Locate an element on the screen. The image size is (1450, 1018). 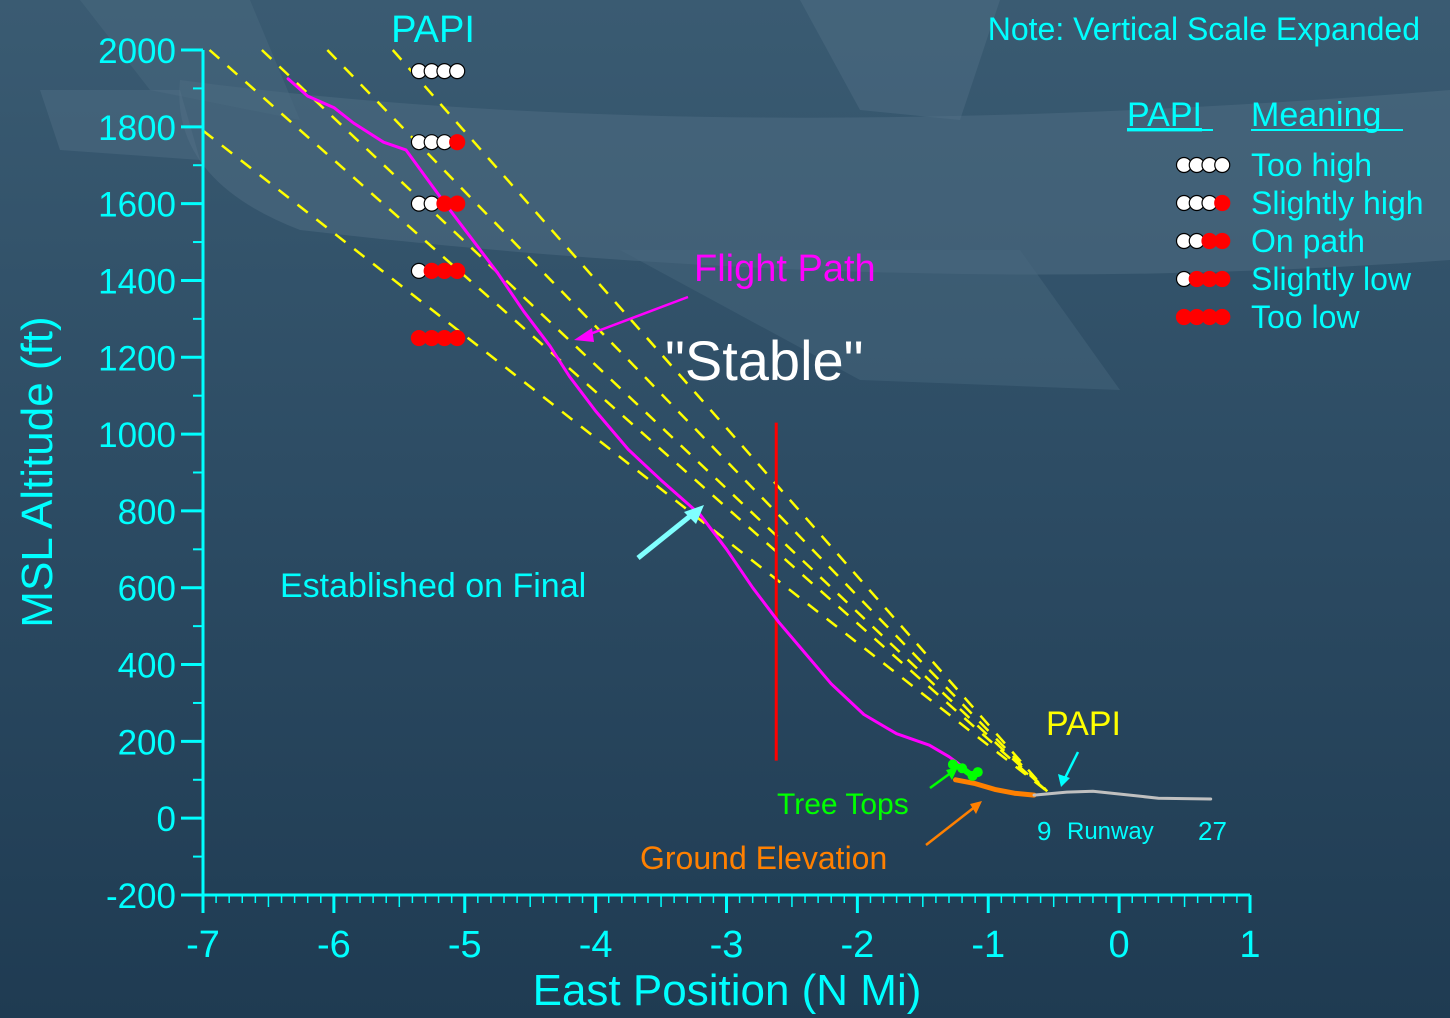
y-tick-label: 1200 is located at coordinates (137, 358).